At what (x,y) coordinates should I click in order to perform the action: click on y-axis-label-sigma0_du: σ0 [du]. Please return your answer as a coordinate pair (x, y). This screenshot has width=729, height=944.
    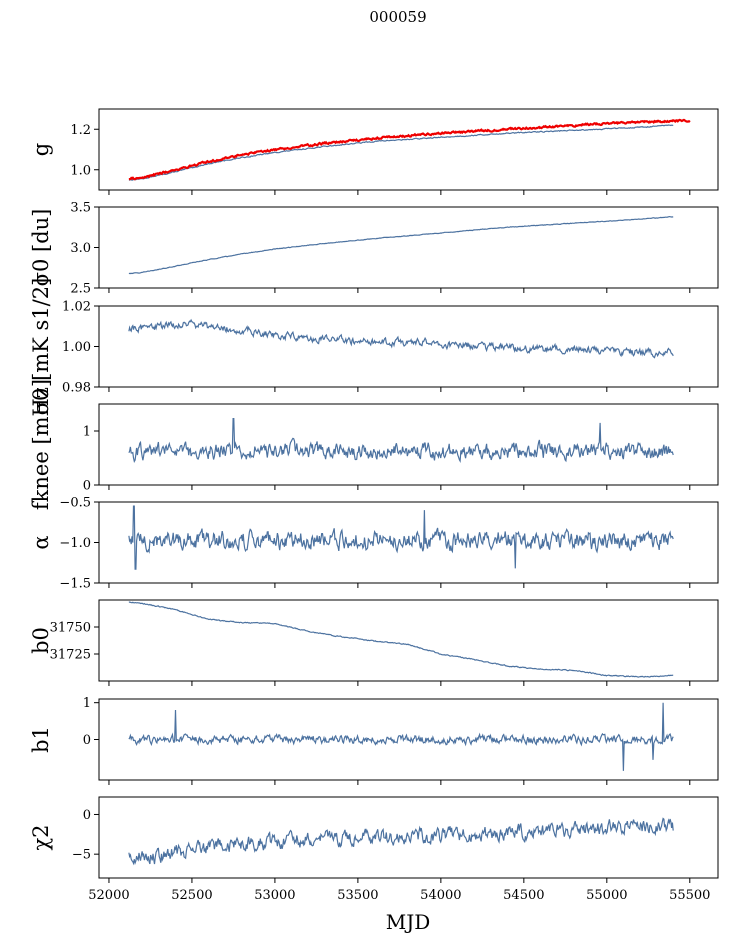
    Looking at the image, I should click on (41, 248).